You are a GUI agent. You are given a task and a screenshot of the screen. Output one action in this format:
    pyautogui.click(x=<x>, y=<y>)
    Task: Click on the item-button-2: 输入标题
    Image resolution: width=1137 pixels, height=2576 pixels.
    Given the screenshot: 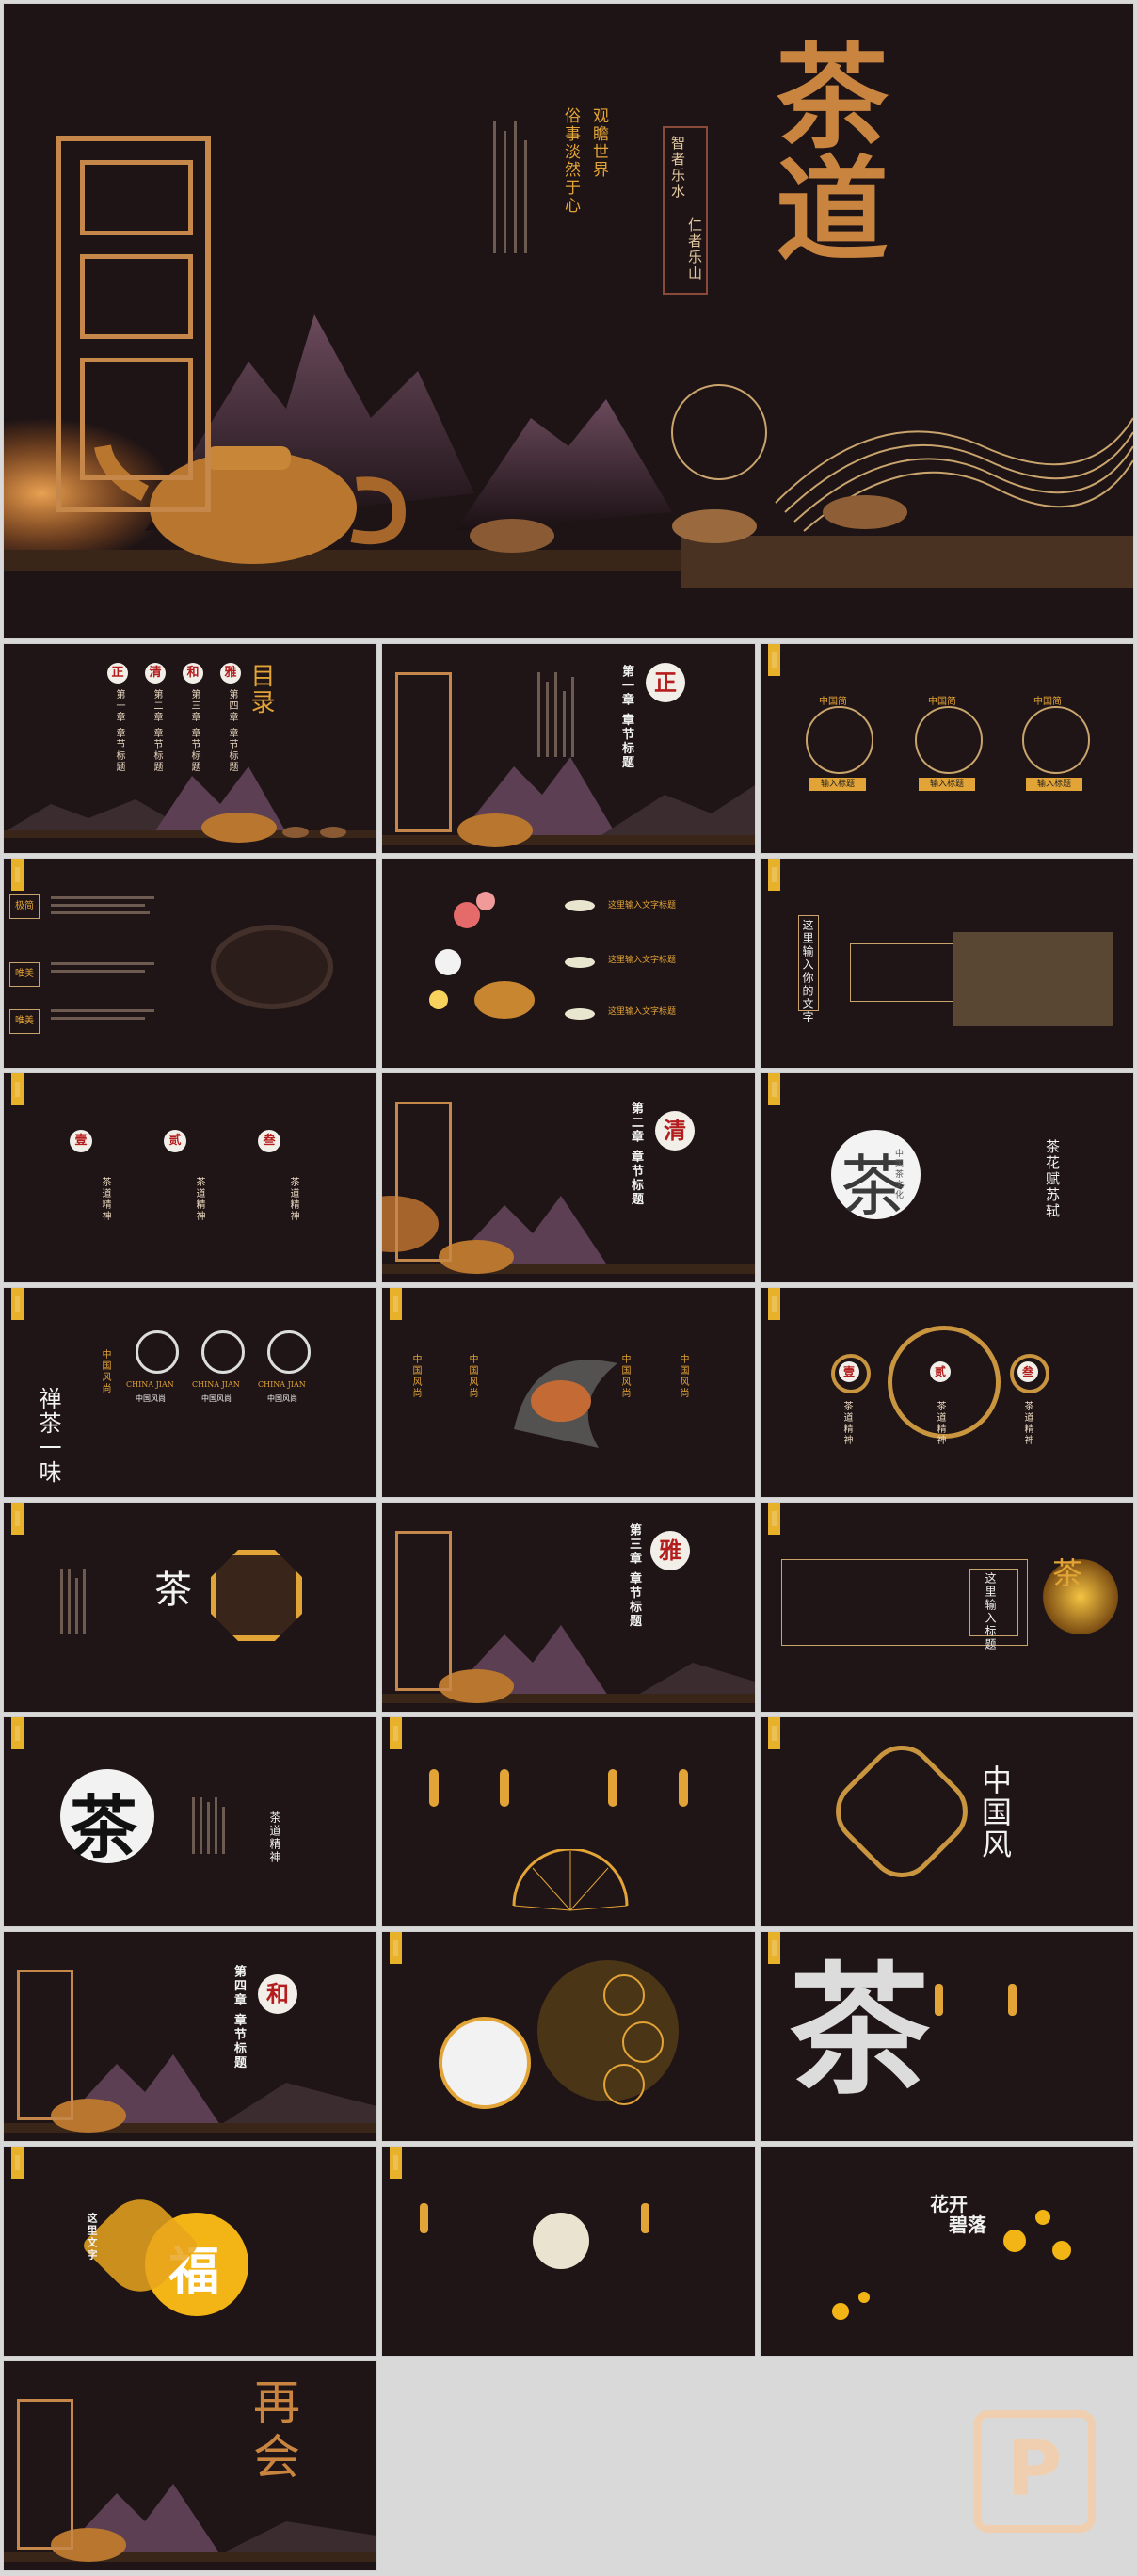 What is the action you would take?
    pyautogui.click(x=947, y=784)
    